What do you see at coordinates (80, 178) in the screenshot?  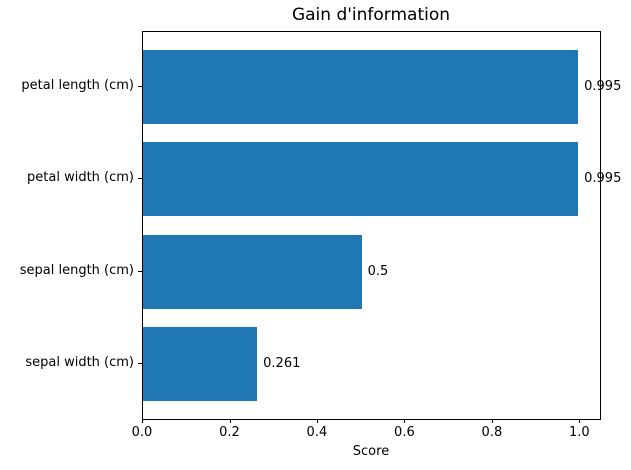 I see `y-tick-label: petal width (cm)` at bounding box center [80, 178].